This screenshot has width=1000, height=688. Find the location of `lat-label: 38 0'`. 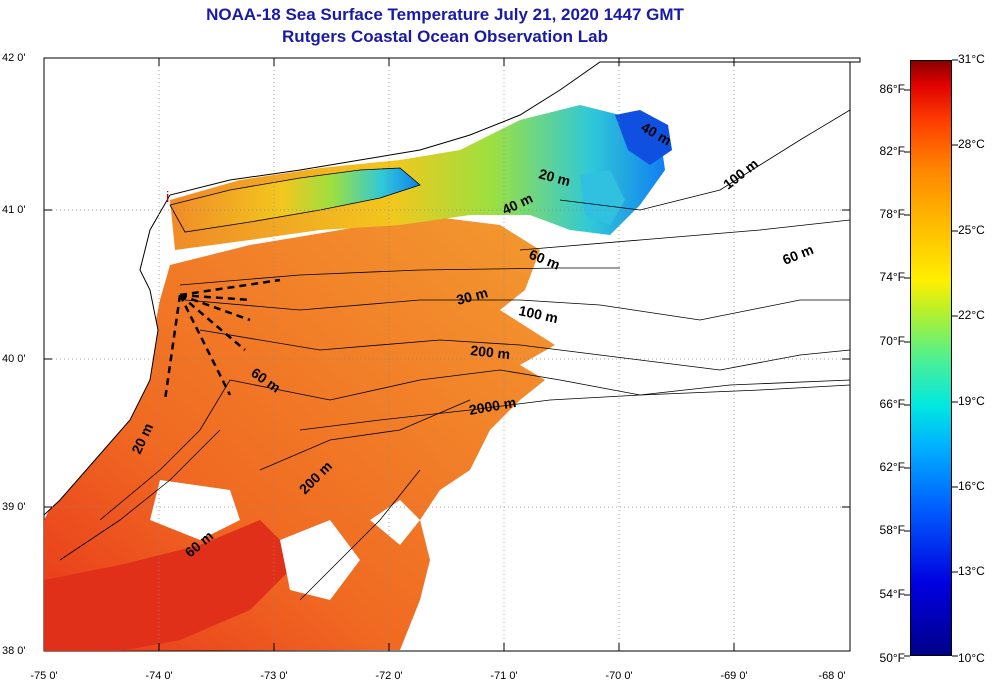

lat-label: 38 0' is located at coordinates (14, 651).